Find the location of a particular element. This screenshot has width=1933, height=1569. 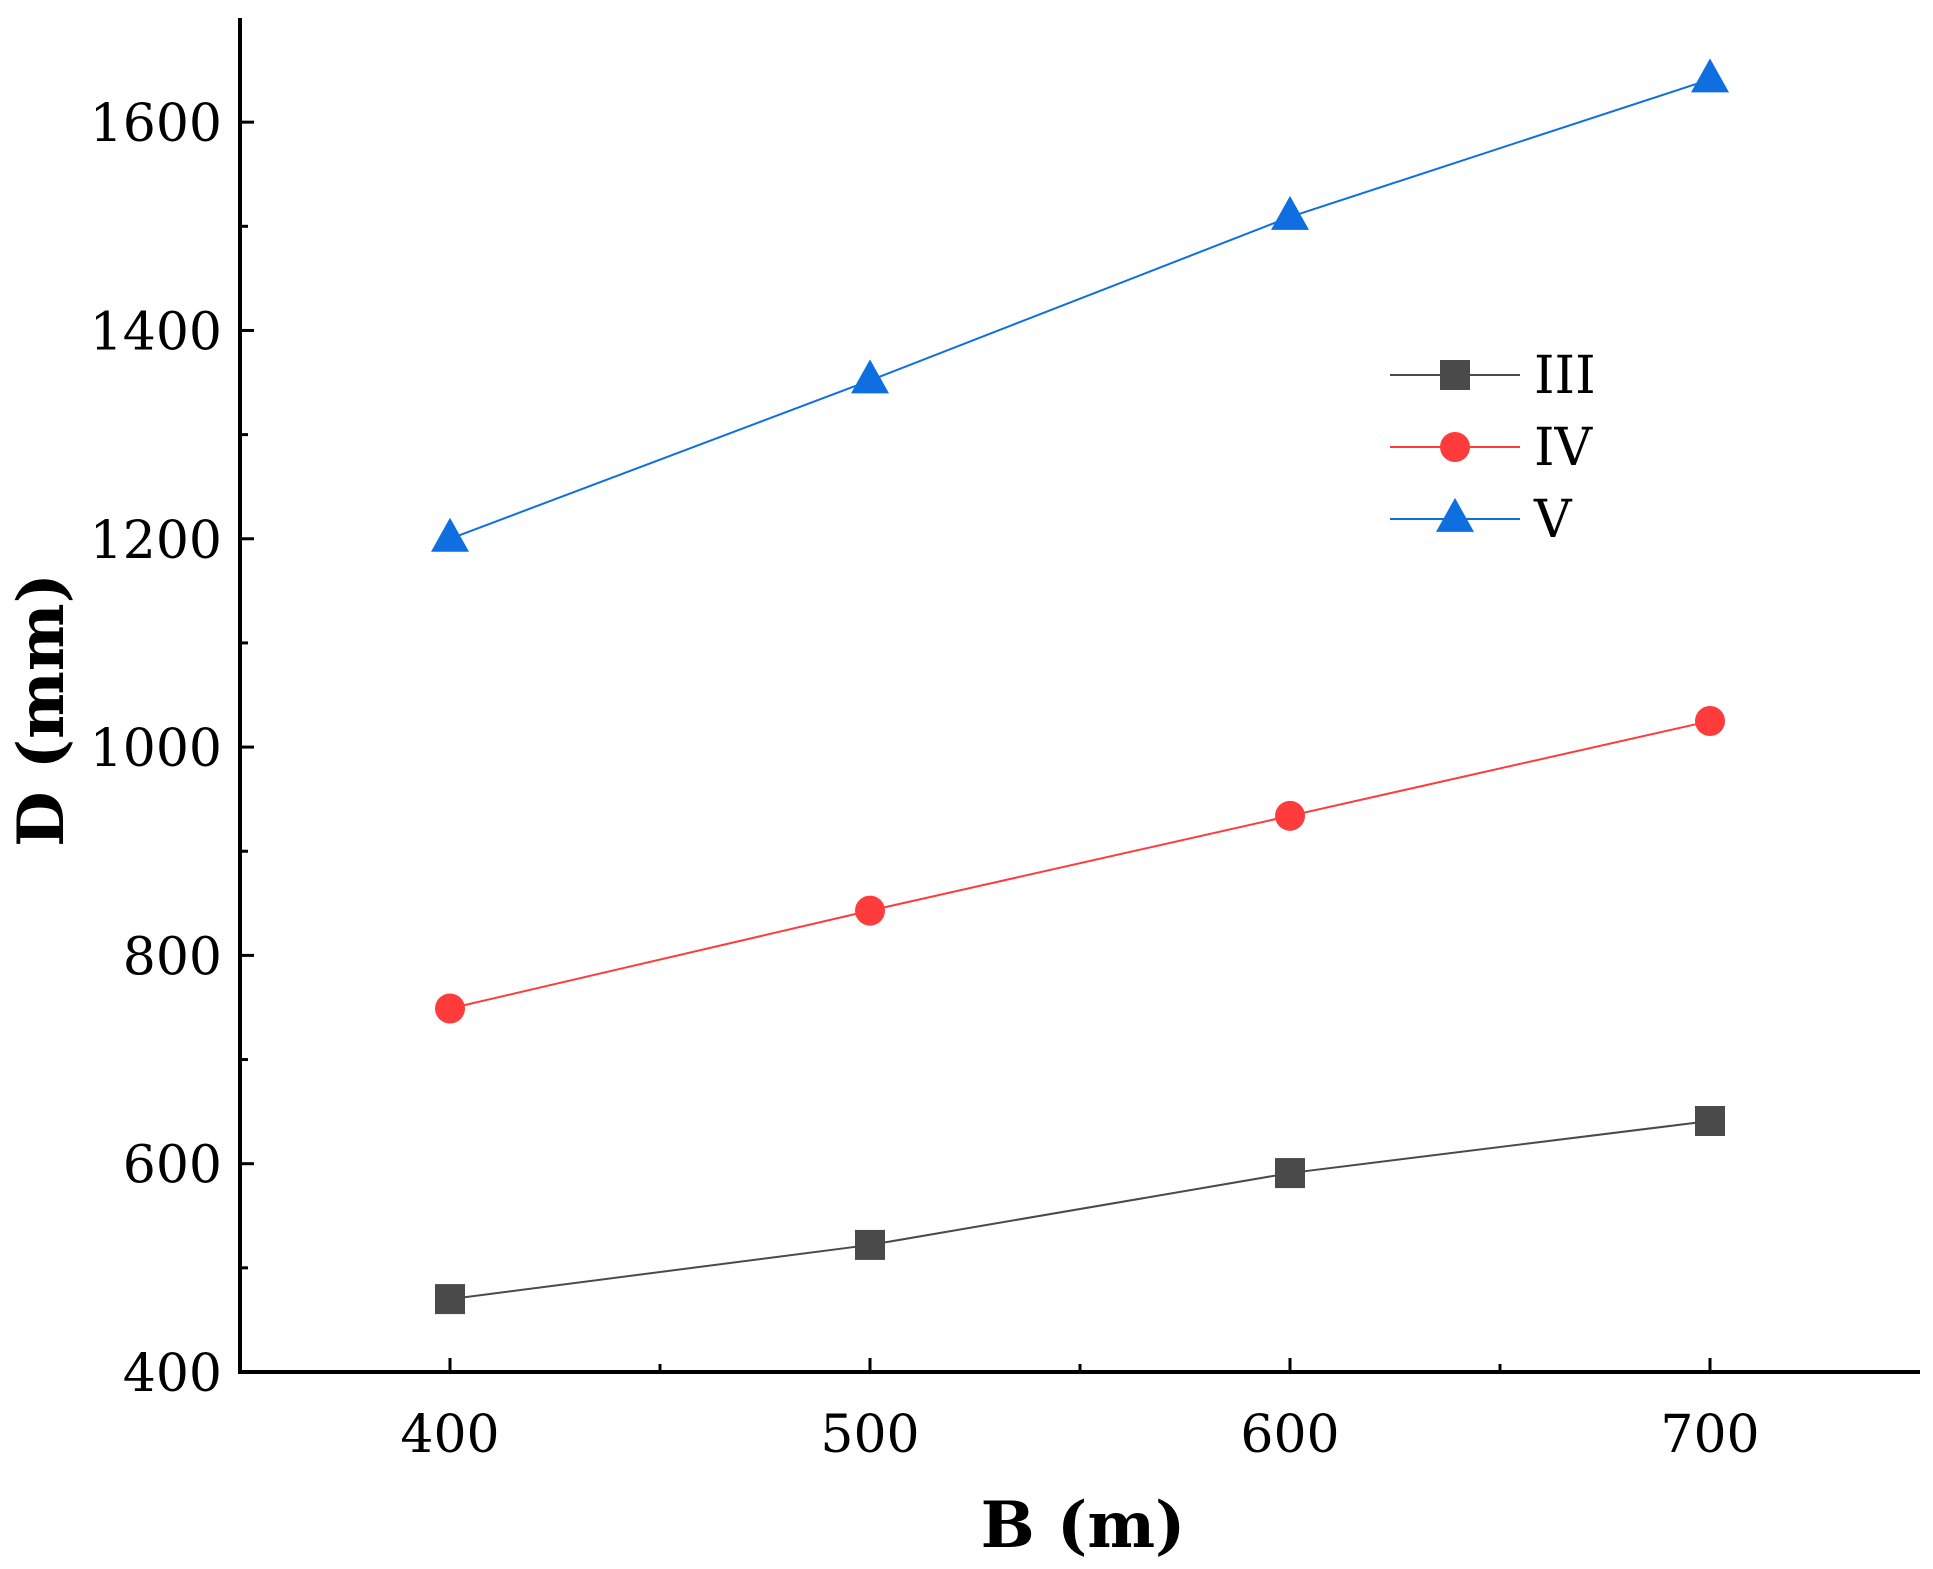

legend-item-iv: IV is located at coordinates (1492, 448).